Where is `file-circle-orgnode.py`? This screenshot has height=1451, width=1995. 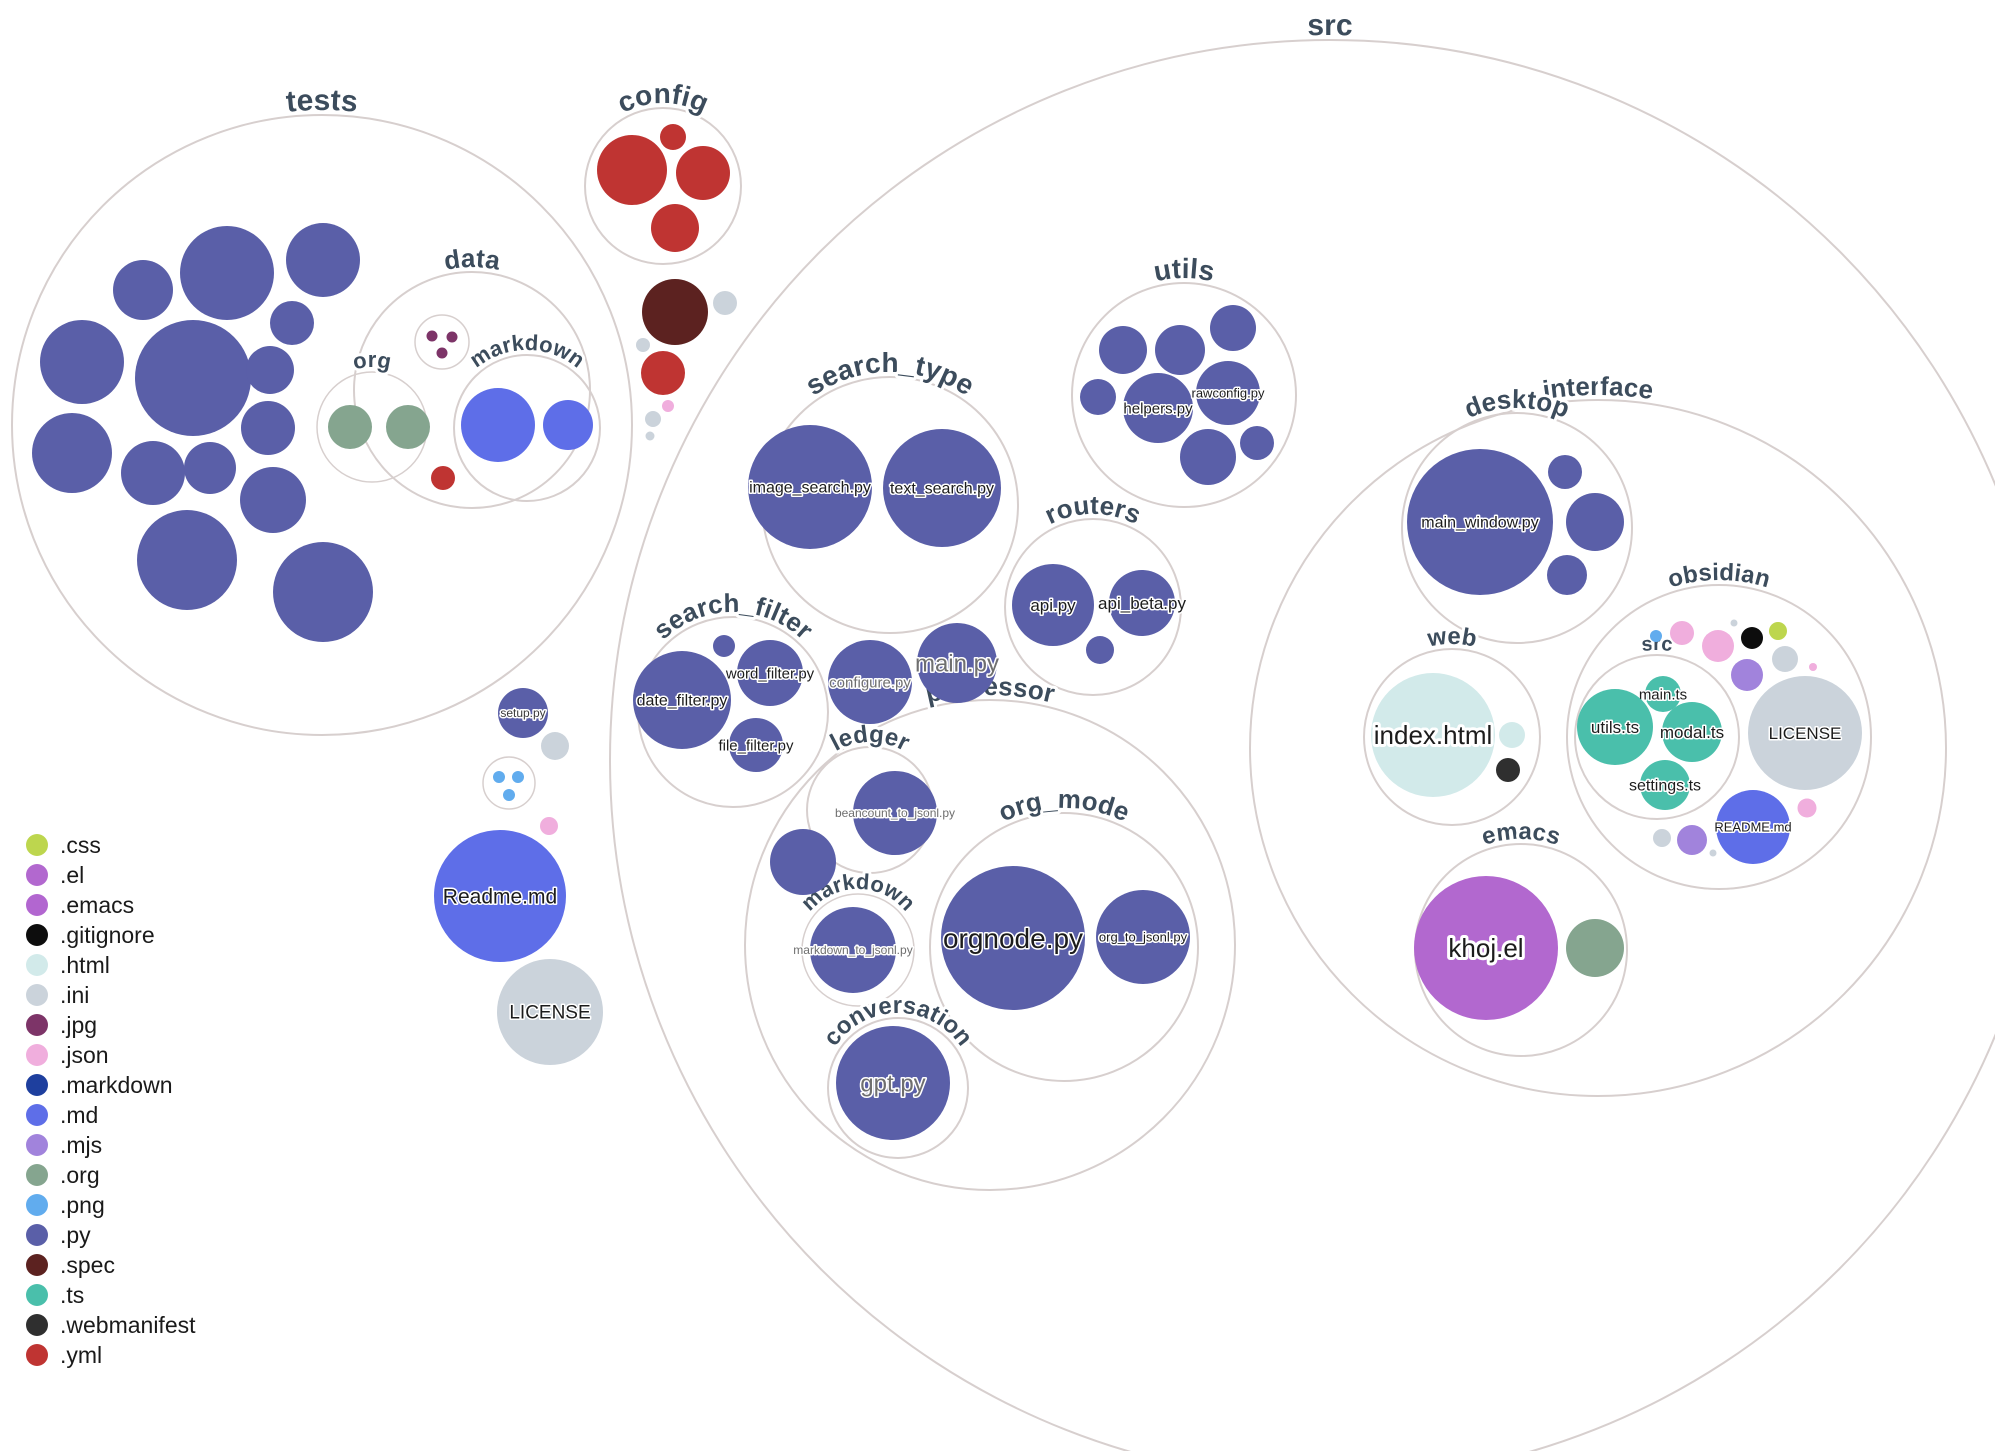 file-circle-orgnode.py is located at coordinates (1013, 938).